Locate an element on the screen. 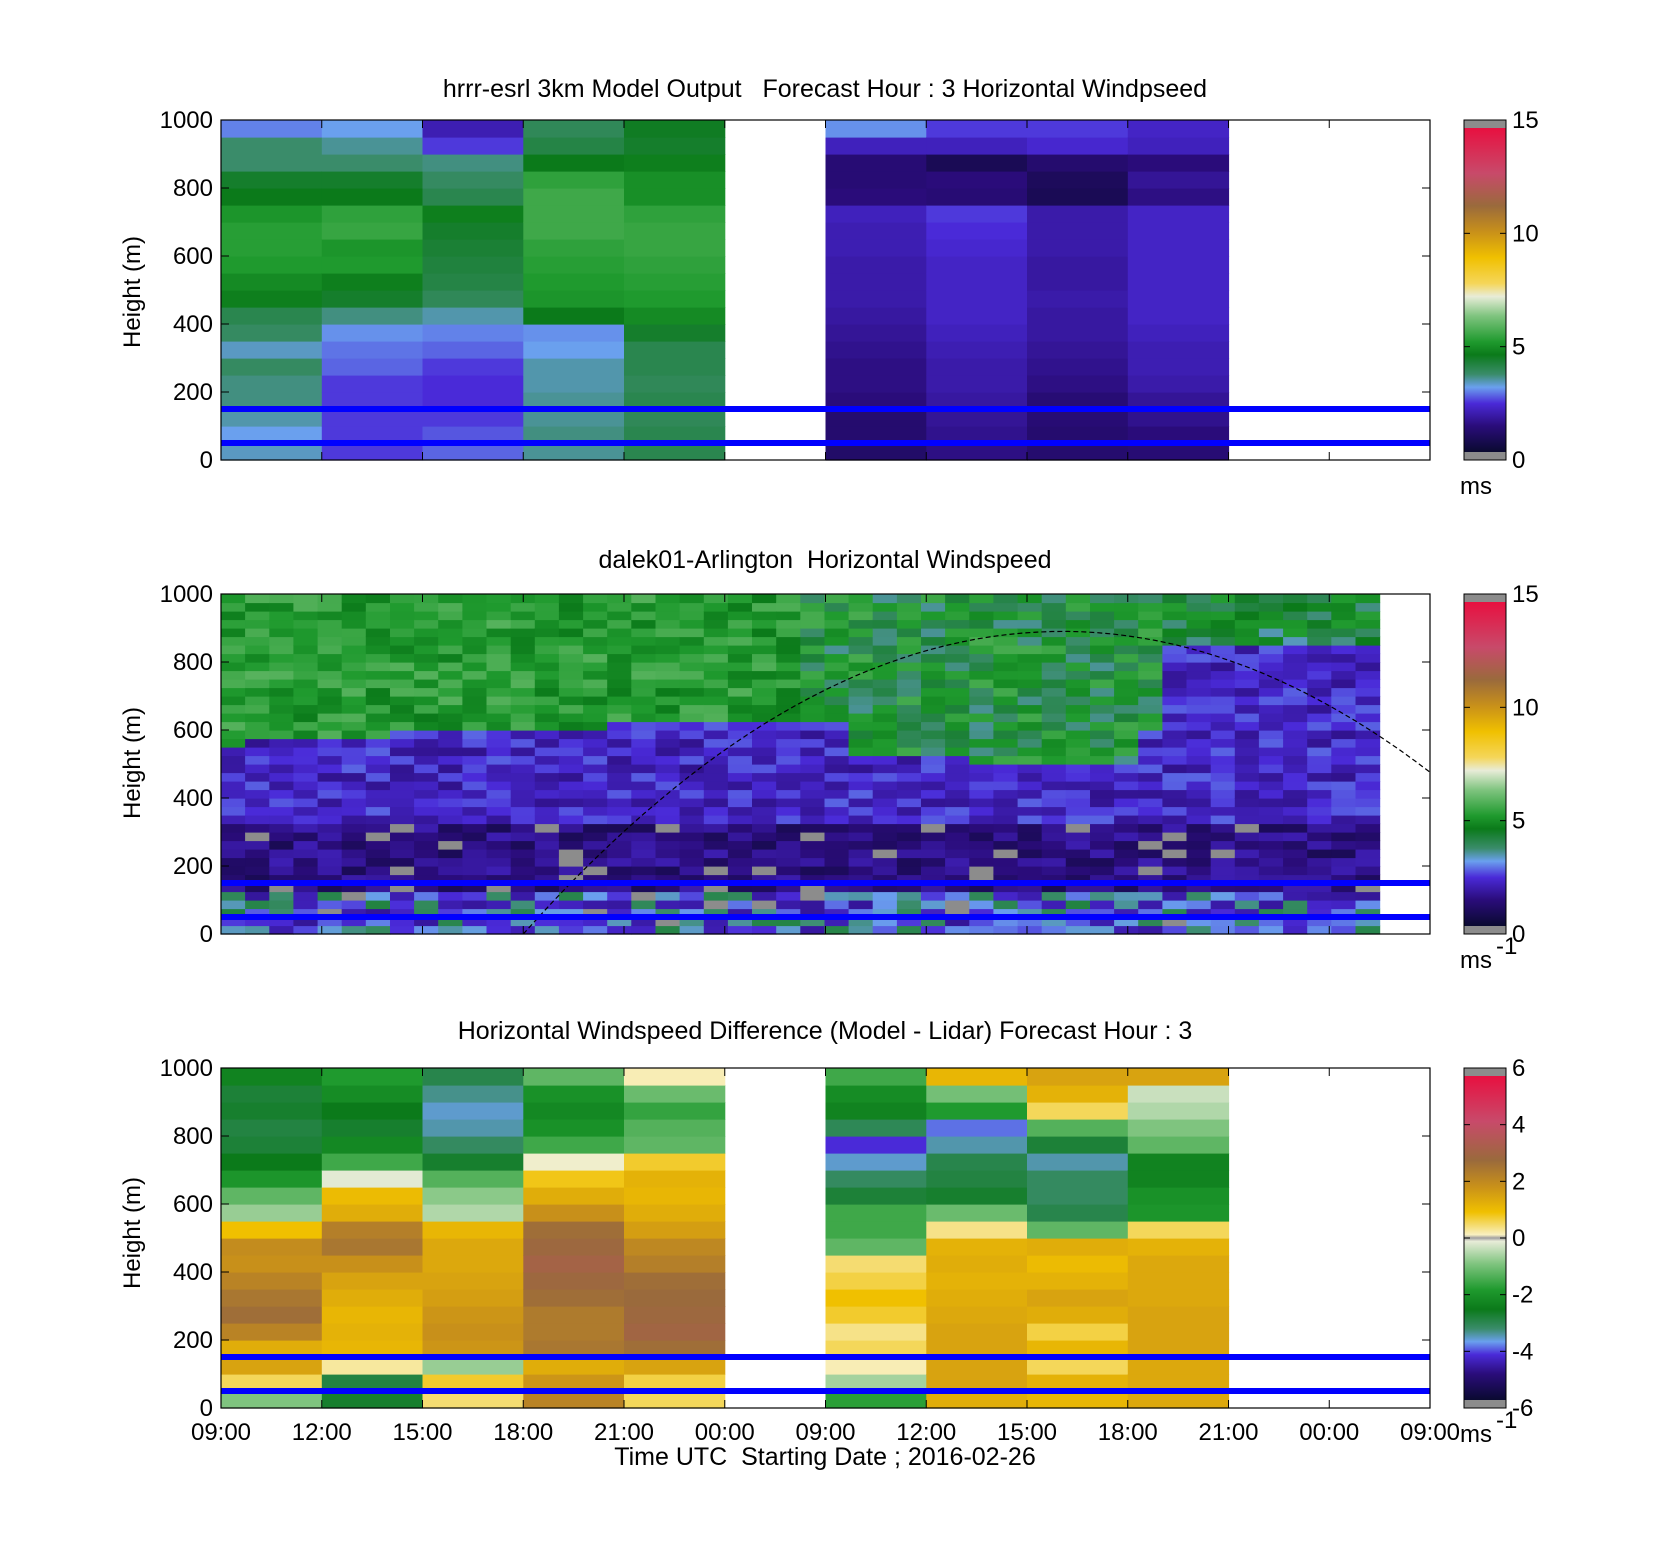 Image resolution: width=1680 pixels, height=1561 pixels. reference-lines is located at coordinates (825, 1374).